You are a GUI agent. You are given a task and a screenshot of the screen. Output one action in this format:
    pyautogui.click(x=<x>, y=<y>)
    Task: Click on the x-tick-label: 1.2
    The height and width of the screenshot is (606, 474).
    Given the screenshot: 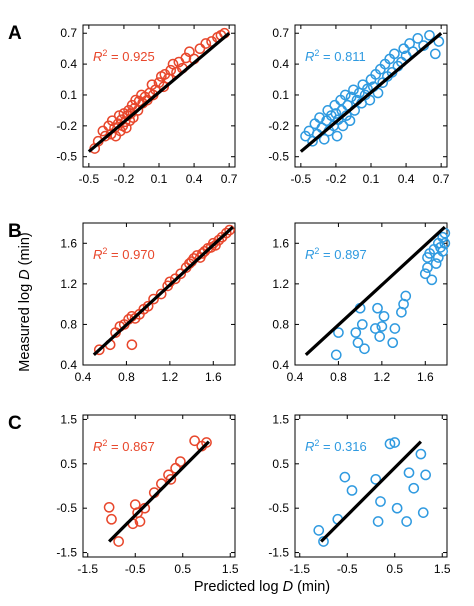 What is the action you would take?
    pyautogui.click(x=382, y=377)
    